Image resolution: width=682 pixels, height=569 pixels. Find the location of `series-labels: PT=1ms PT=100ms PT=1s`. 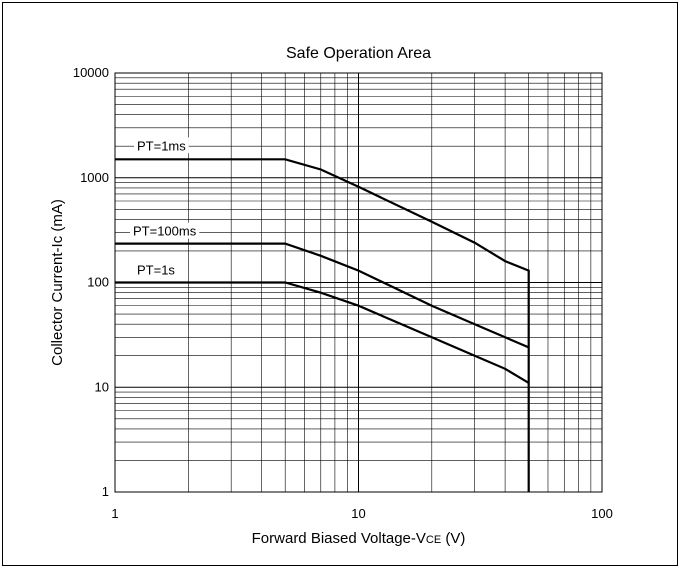

series-labels: PT=1ms PT=100ms PT=1s is located at coordinates (165, 207).